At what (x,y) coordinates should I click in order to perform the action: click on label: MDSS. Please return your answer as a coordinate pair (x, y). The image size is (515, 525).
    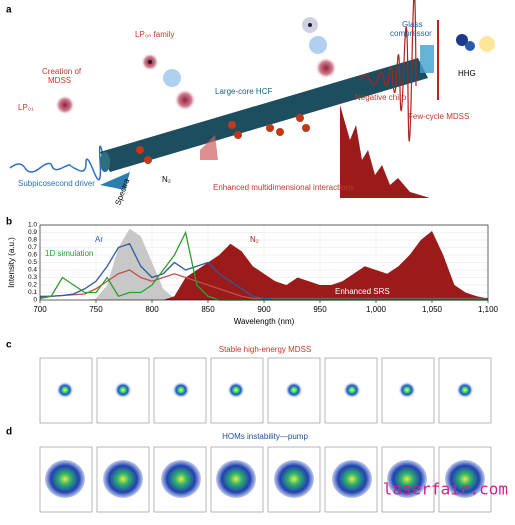
    Looking at the image, I should click on (59, 80).